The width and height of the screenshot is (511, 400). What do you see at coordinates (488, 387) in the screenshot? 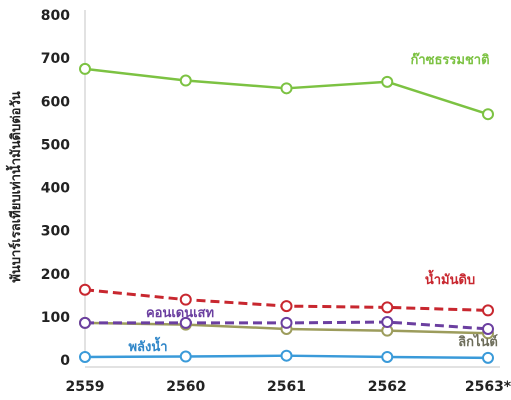
I see `x-tick-label: 2563*` at bounding box center [488, 387].